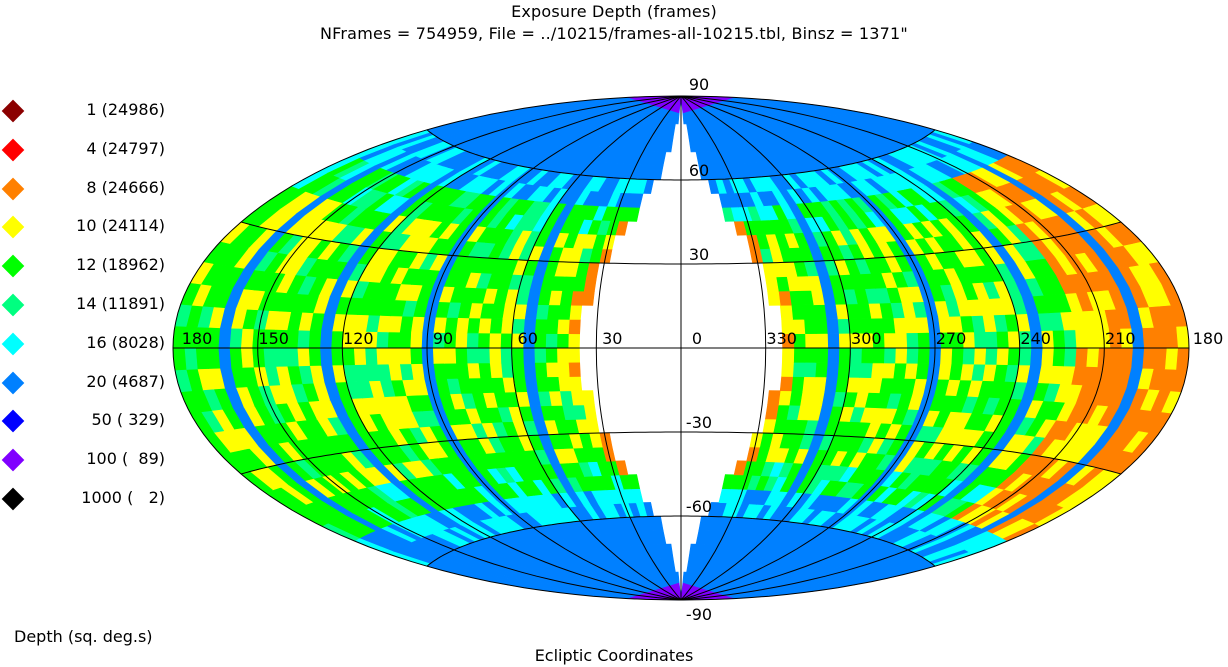 The image size is (1228, 667). Describe the element at coordinates (1208, 338) in the screenshot. I see `longitude-tick-label: 180` at that location.